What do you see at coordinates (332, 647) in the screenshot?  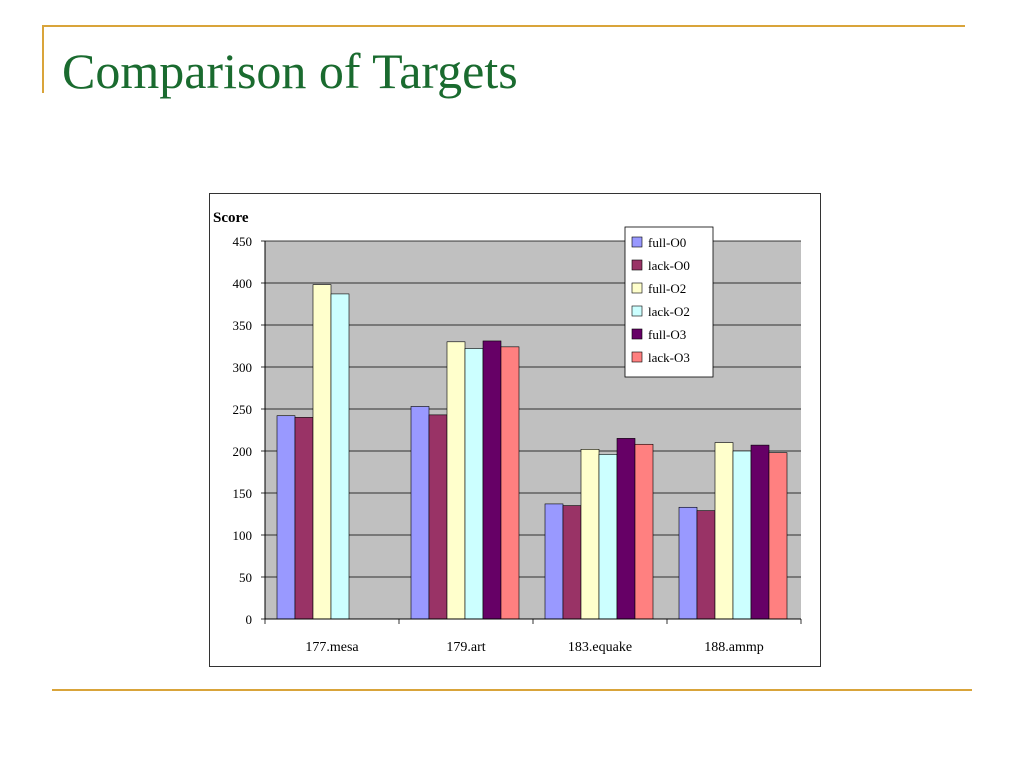 I see `x-tick-label: 177.mesa` at bounding box center [332, 647].